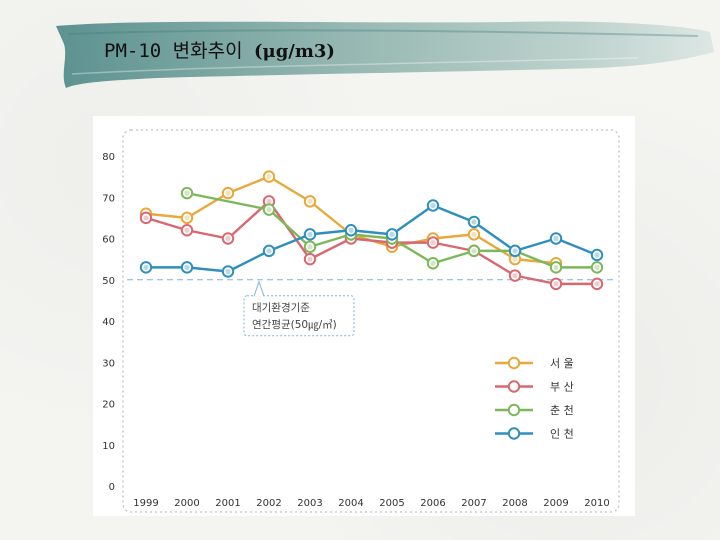 This screenshot has height=540, width=720. I want to click on y-tick-label: 50, so click(108, 281).